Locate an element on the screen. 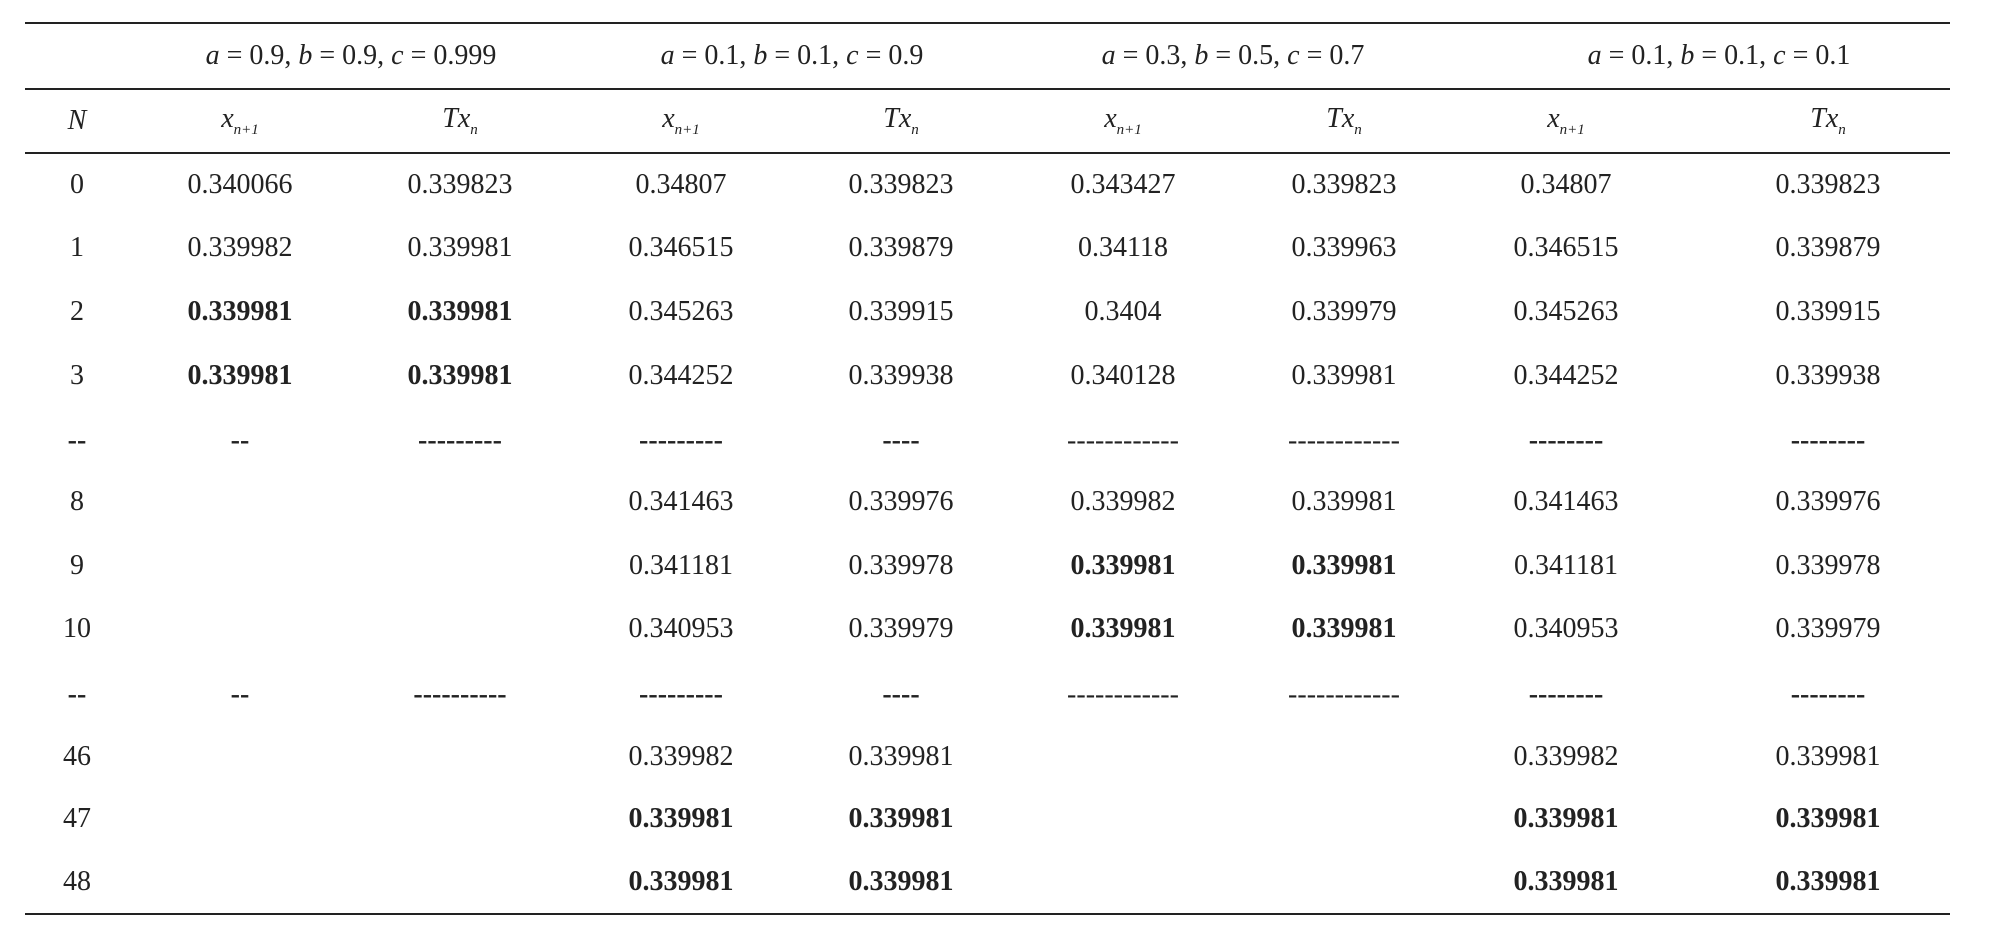  cell: 10 is located at coordinates (77, 628).